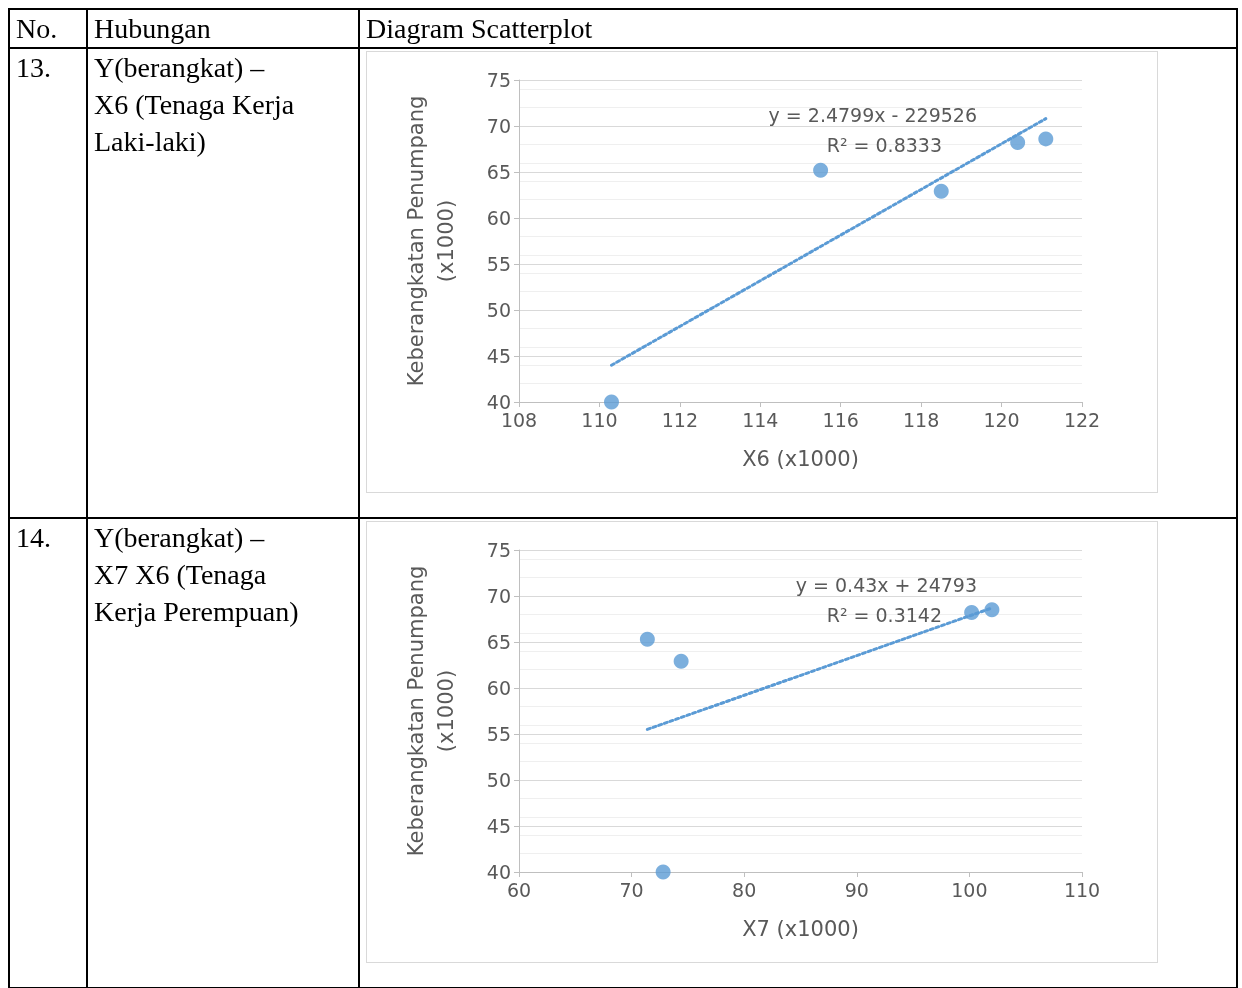 Image resolution: width=1242 pixels, height=988 pixels. What do you see at coordinates (886, 584) in the screenshot?
I see `annotation: y = 0.43x + 24793` at bounding box center [886, 584].